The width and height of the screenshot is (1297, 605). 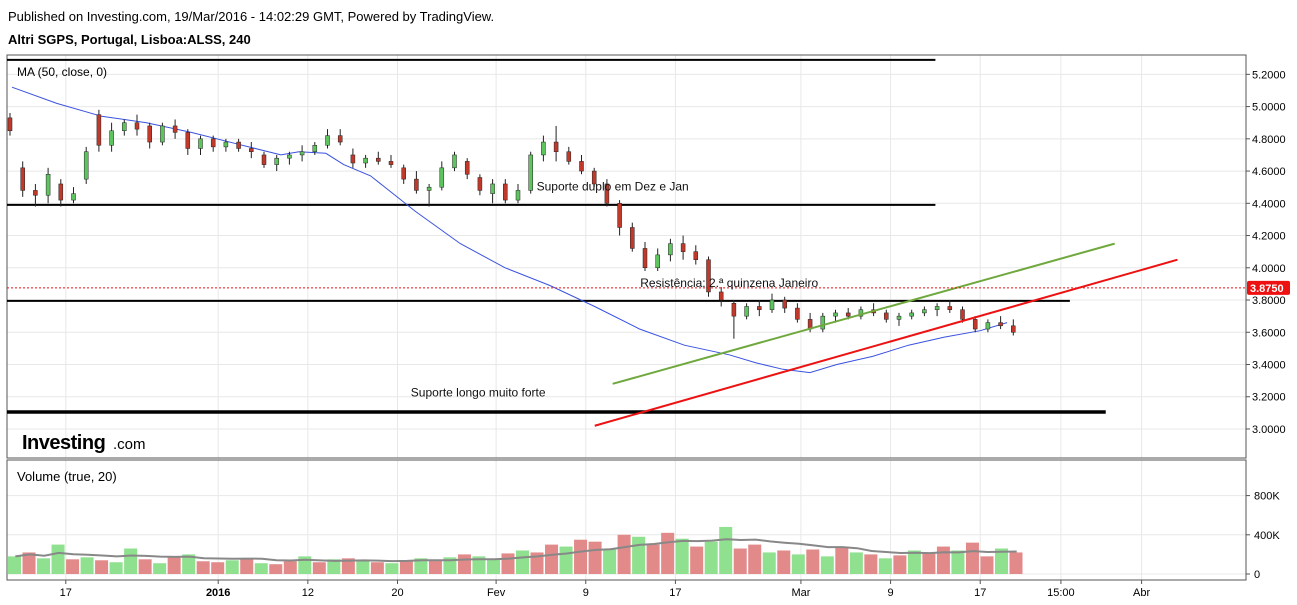 I want to click on x-tick-label: Abr, so click(x=1141, y=593).